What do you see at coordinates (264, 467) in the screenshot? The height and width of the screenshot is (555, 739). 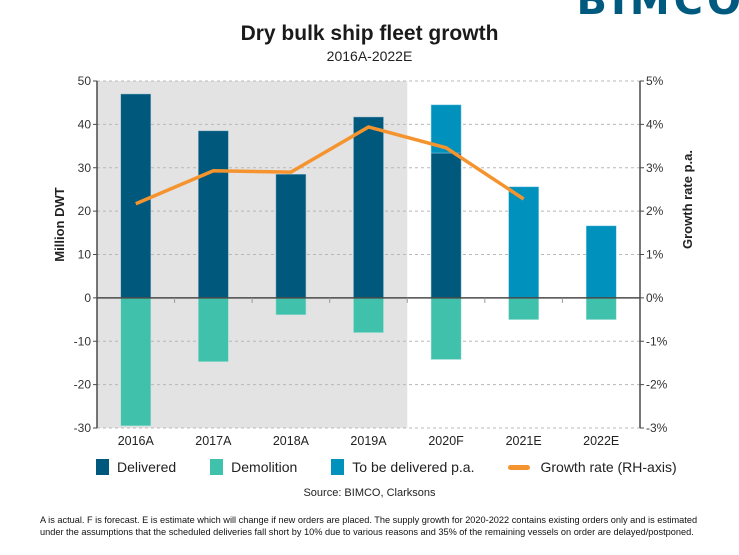 I see `legend-label: Demolition` at bounding box center [264, 467].